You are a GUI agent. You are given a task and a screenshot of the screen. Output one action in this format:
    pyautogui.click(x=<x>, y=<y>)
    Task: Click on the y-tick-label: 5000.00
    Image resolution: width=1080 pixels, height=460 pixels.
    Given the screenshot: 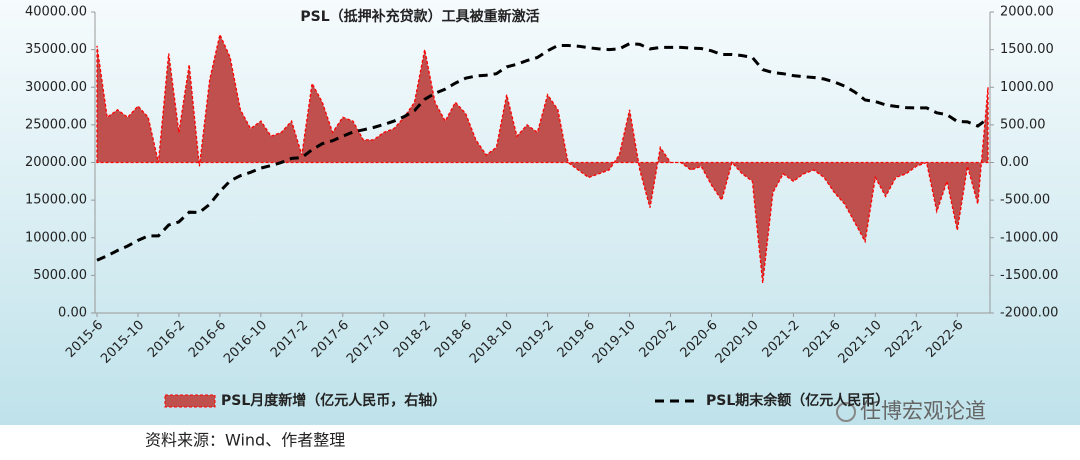 What is the action you would take?
    pyautogui.click(x=60, y=275)
    